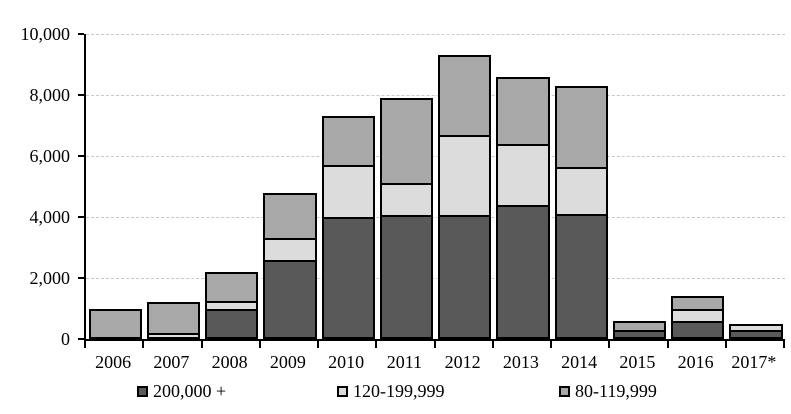 This screenshot has width=791, height=414. What do you see at coordinates (65, 339) in the screenshot?
I see `y-tick-label-0: 0` at bounding box center [65, 339].